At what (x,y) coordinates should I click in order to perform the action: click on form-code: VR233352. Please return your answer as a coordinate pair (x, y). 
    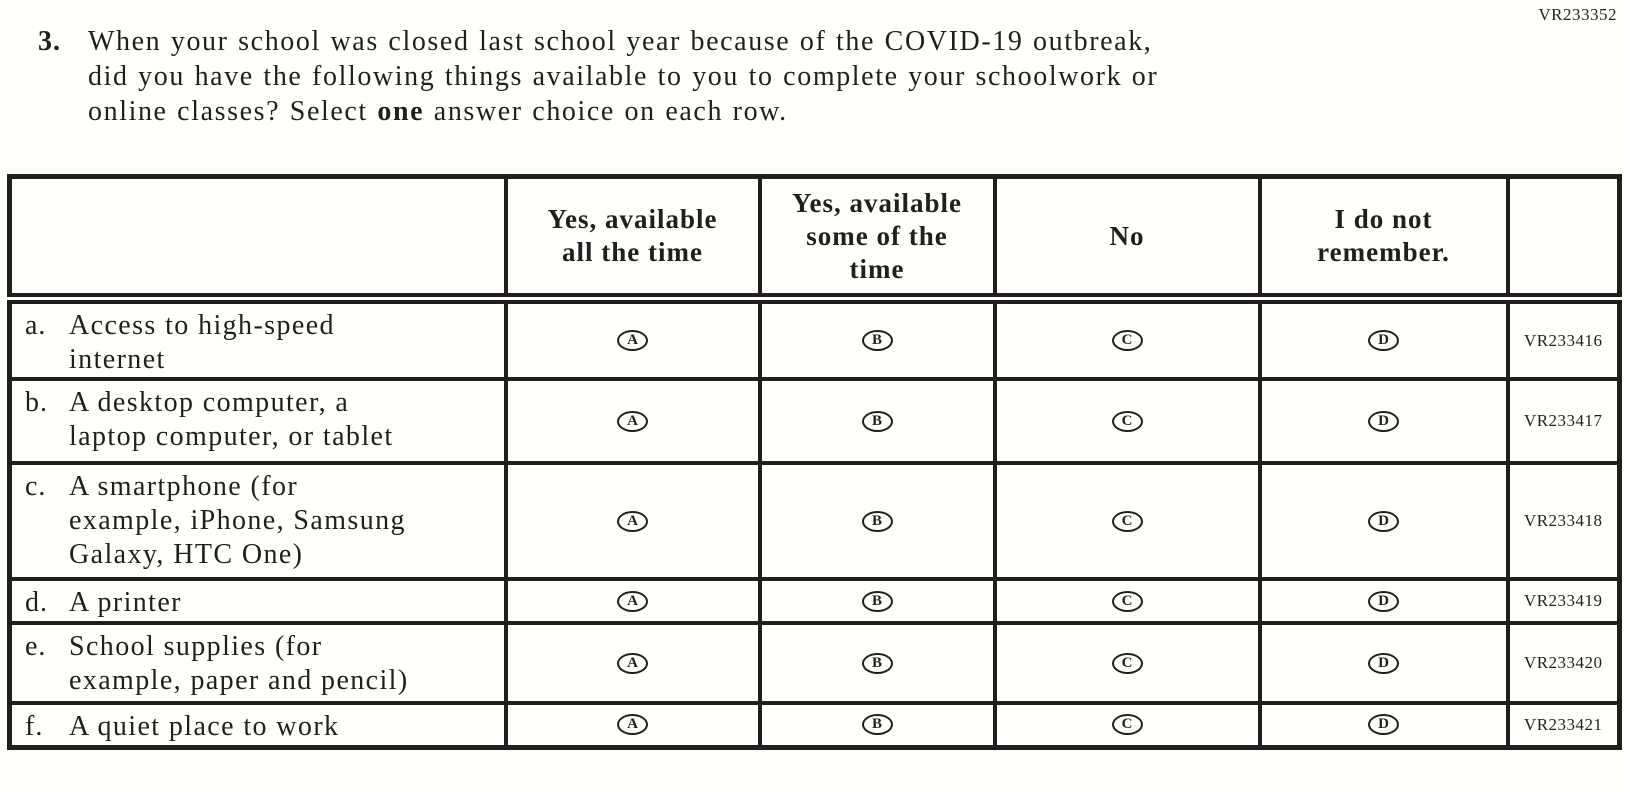
    Looking at the image, I should click on (1577, 14).